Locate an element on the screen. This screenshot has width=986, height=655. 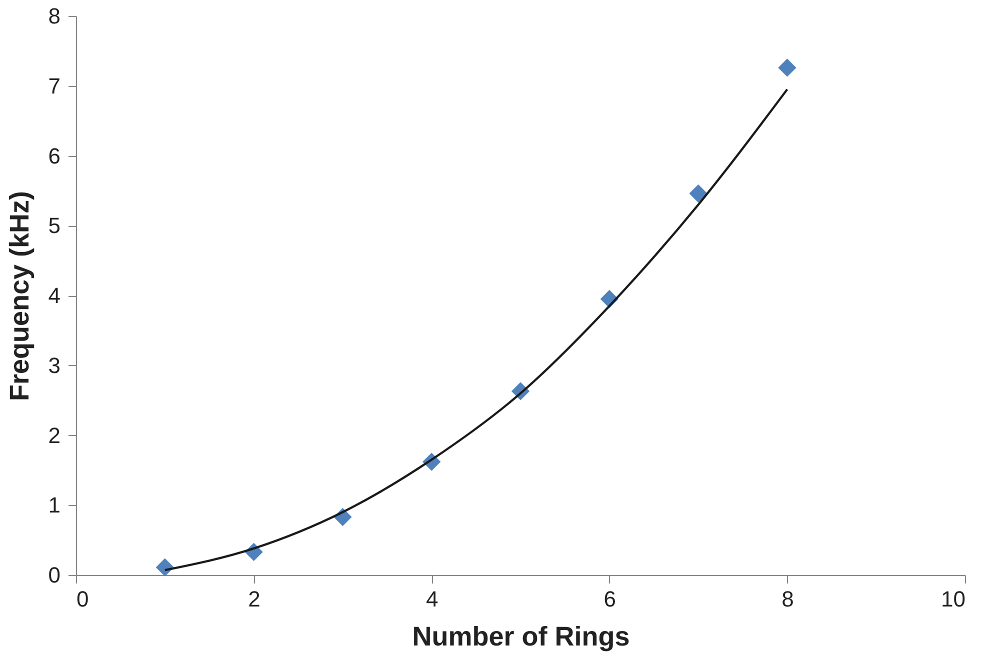
y-tick-label: 5 is located at coordinates (54, 225).